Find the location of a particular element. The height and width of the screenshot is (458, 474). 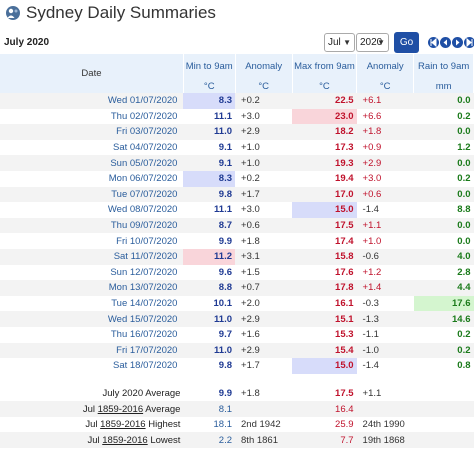

summary-row-historical-average: Jul 1859-2016 Average 8.1 16.4 is located at coordinates (237, 409).